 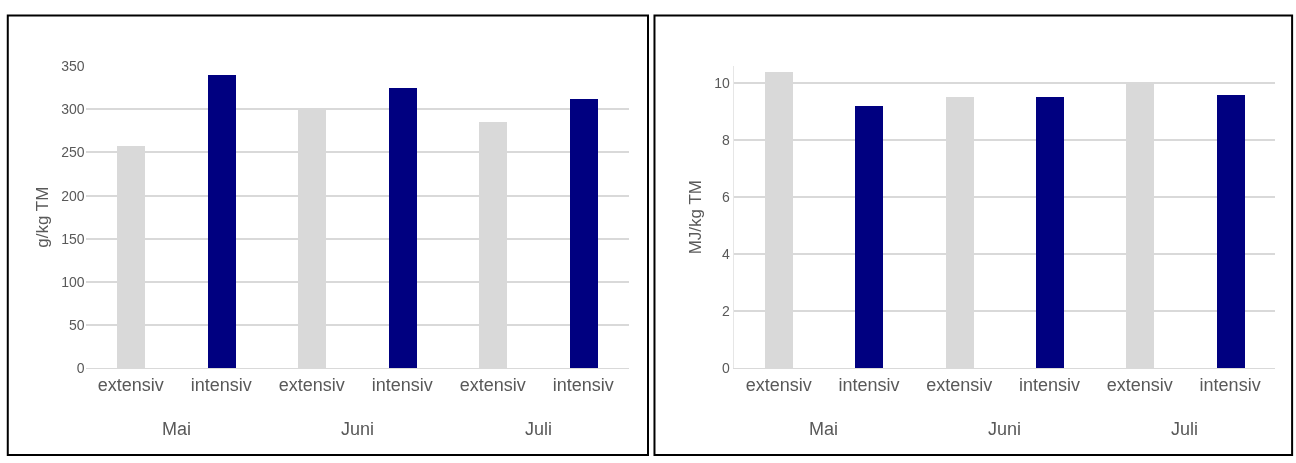 What do you see at coordinates (76, 325) in the screenshot?
I see `y-tick-label: 50` at bounding box center [76, 325].